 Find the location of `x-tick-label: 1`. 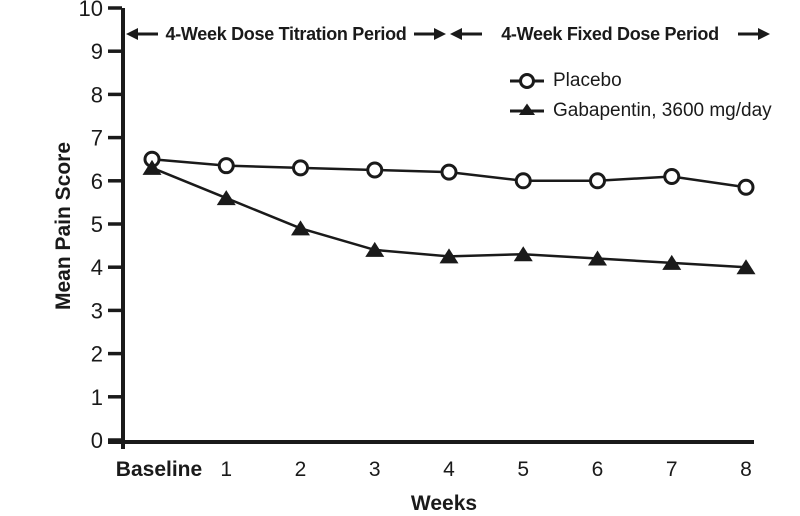

x-tick-label: 1 is located at coordinates (226, 469).